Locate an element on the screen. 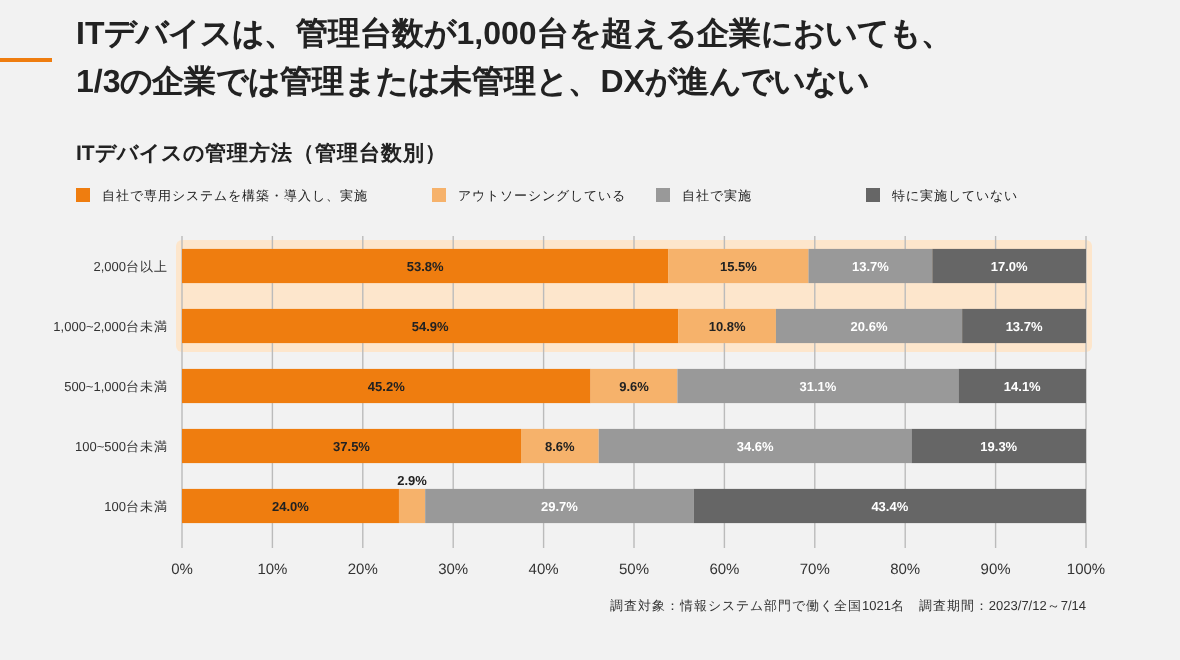 The image size is (1180, 660). chart-title: ITデバイスは、管理台数が1,000台を超える企業においても、 1/3の企業では管理または未管理と、DXが進んでいない is located at coordinates (514, 58).